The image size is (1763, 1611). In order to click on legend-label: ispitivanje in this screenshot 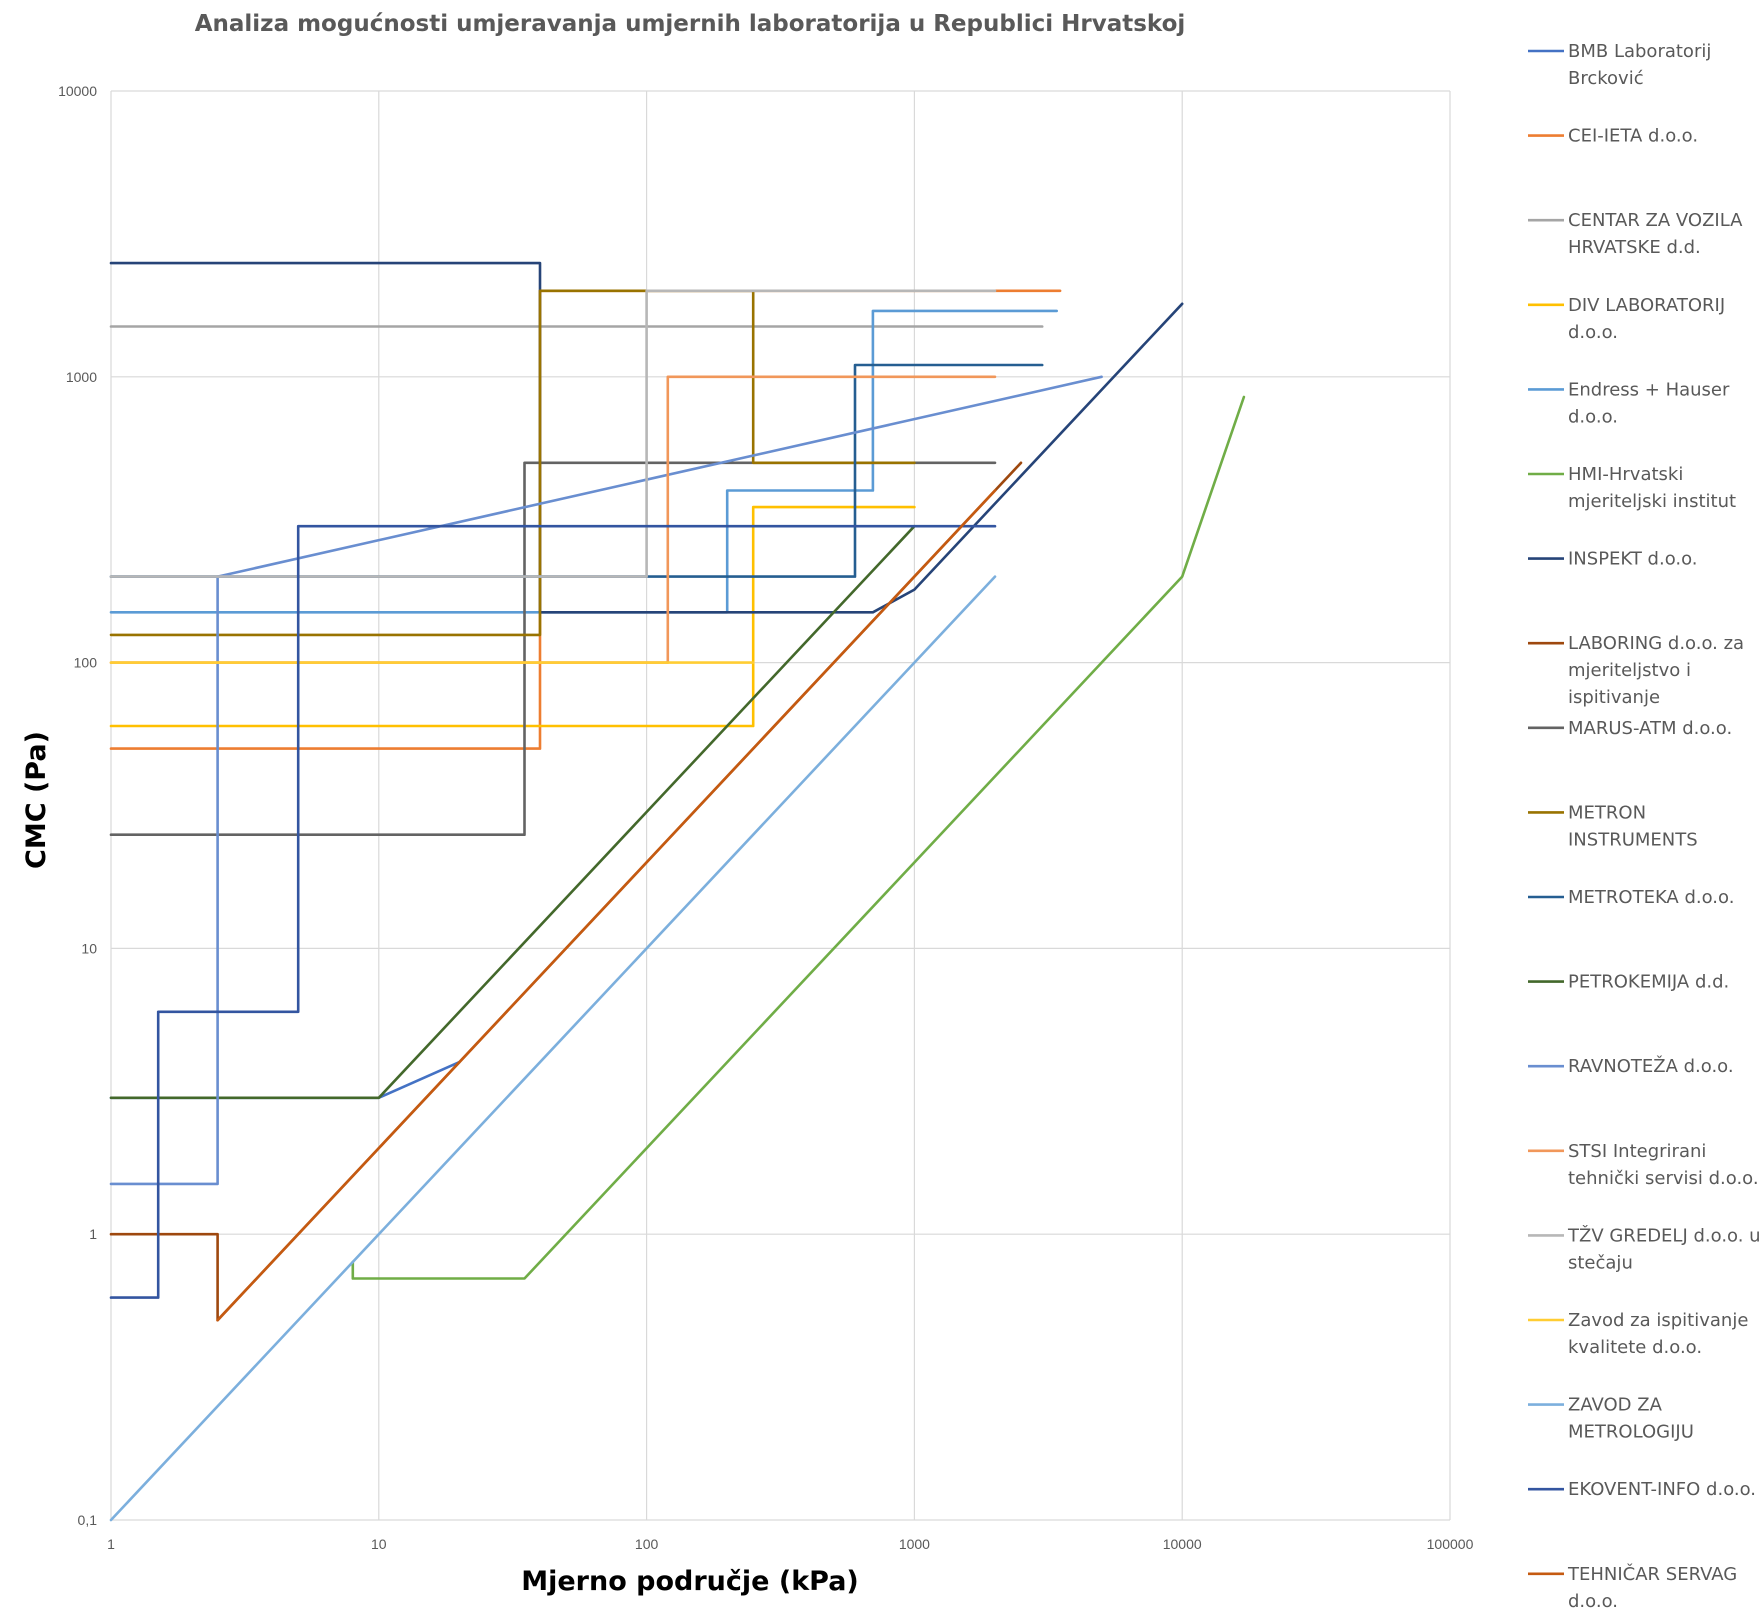, I will do `click(1614, 697)`.